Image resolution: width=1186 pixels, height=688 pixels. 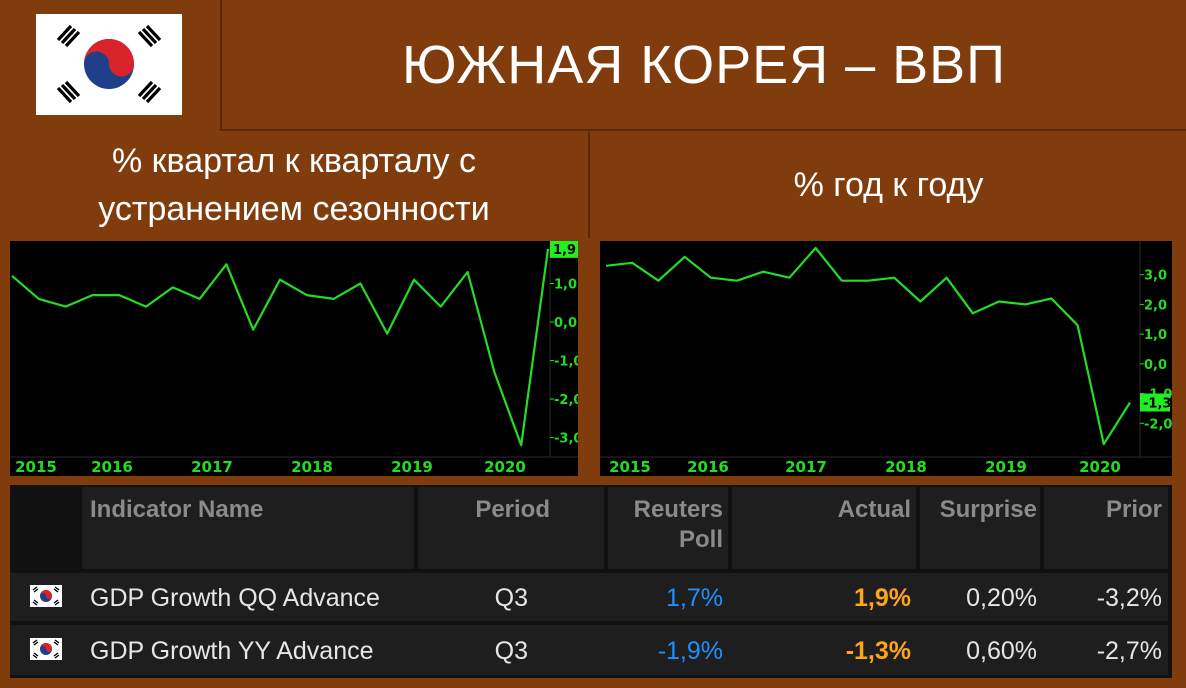 I want to click on south-korea-flag, so click(x=109, y=64).